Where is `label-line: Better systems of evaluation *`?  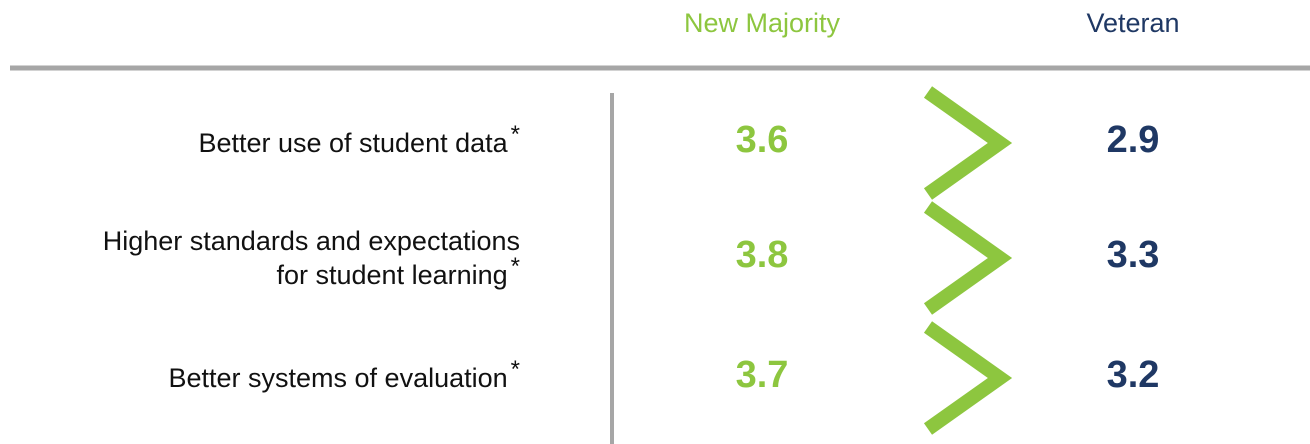 label-line: Better systems of evaluation * is located at coordinates (344, 376).